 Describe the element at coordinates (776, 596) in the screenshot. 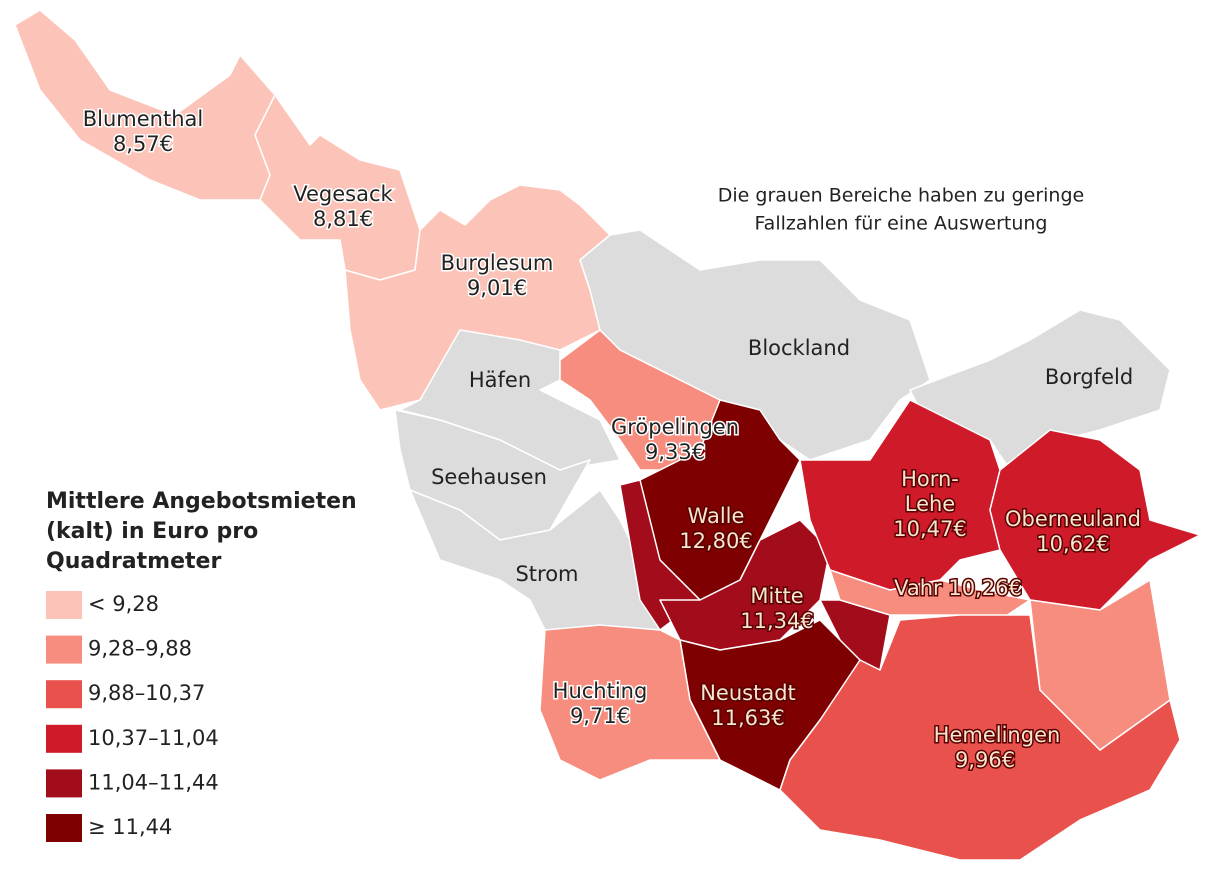

I see `district-name: Mitte` at that location.